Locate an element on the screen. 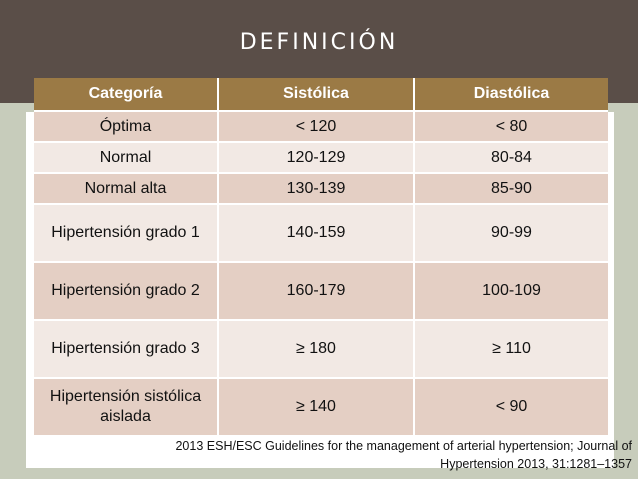 This screenshot has width=638, height=479. table-row: Óptima < 120 < 80 is located at coordinates (321, 127).